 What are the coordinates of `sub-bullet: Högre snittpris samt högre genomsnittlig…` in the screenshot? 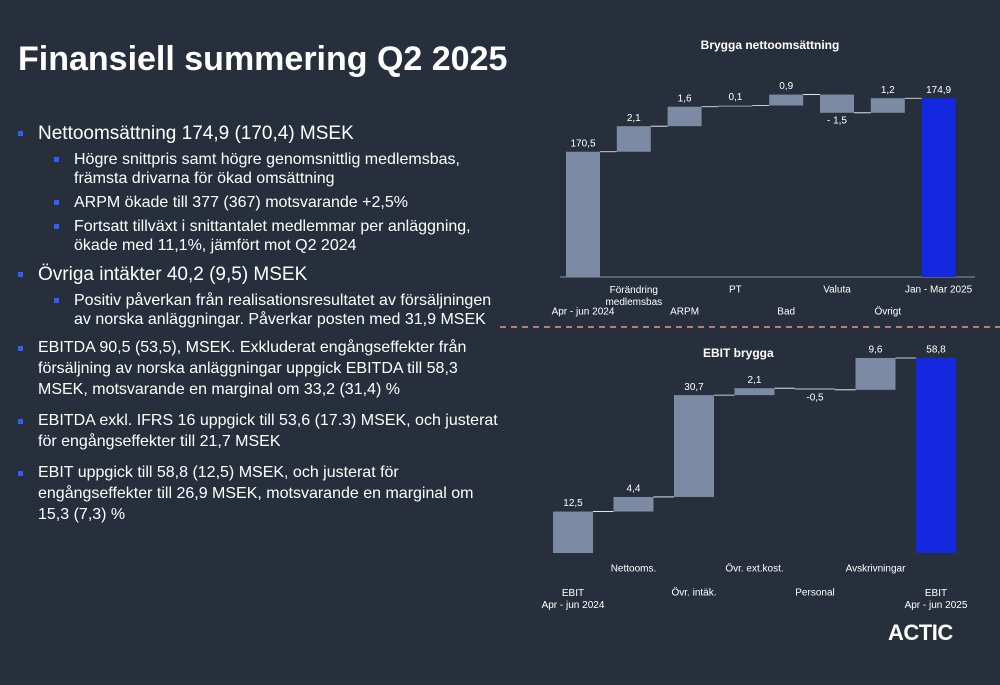 It's located at (273, 169).